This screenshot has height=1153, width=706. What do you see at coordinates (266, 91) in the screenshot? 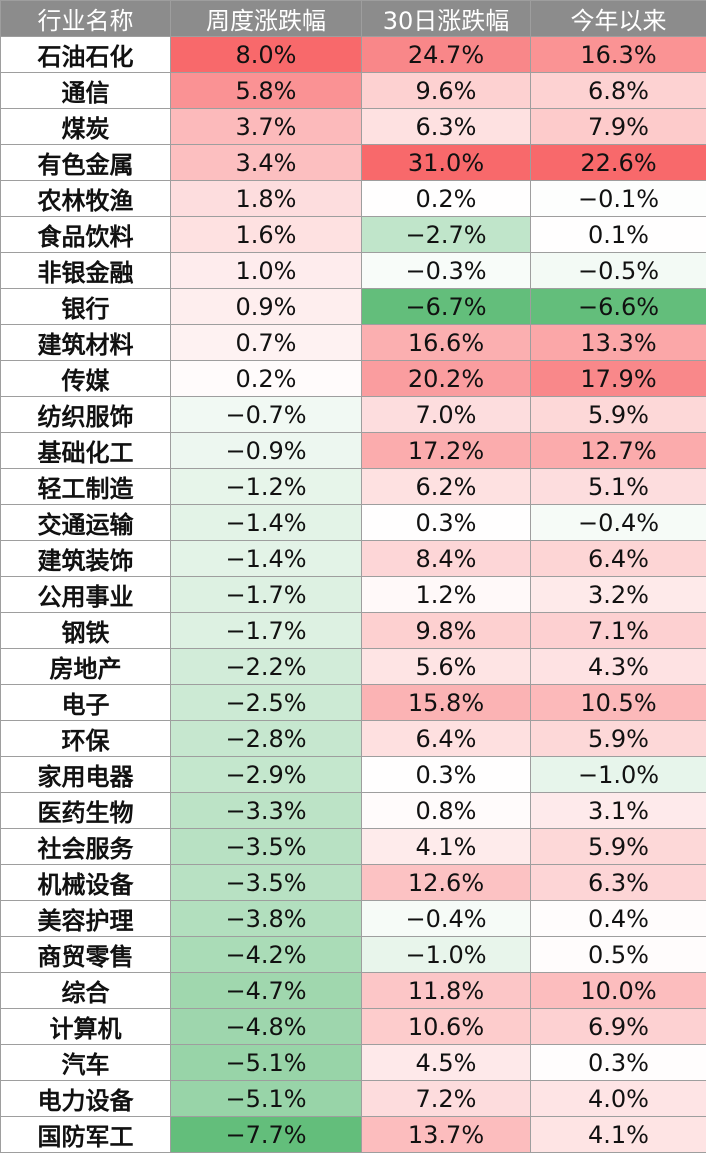
I see `weekly-change-cell: 5.8%` at bounding box center [266, 91].